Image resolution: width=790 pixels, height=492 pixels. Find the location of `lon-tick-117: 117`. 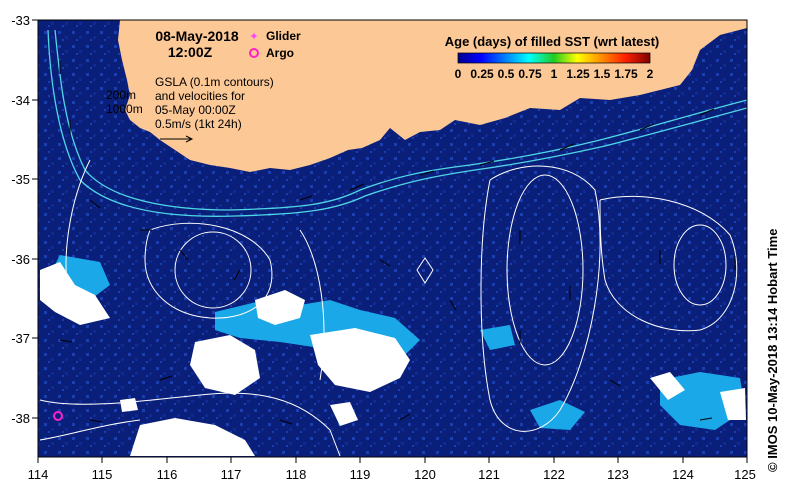

lon-tick-117: 117 is located at coordinates (231, 474).